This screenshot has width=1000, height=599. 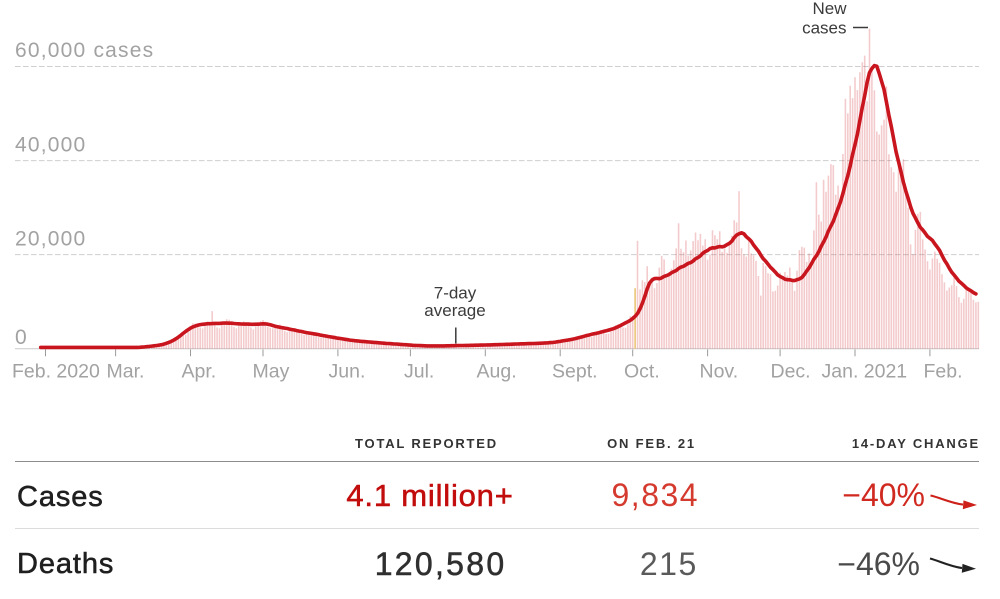 I want to click on svg-text: Mar., so click(x=126, y=372).